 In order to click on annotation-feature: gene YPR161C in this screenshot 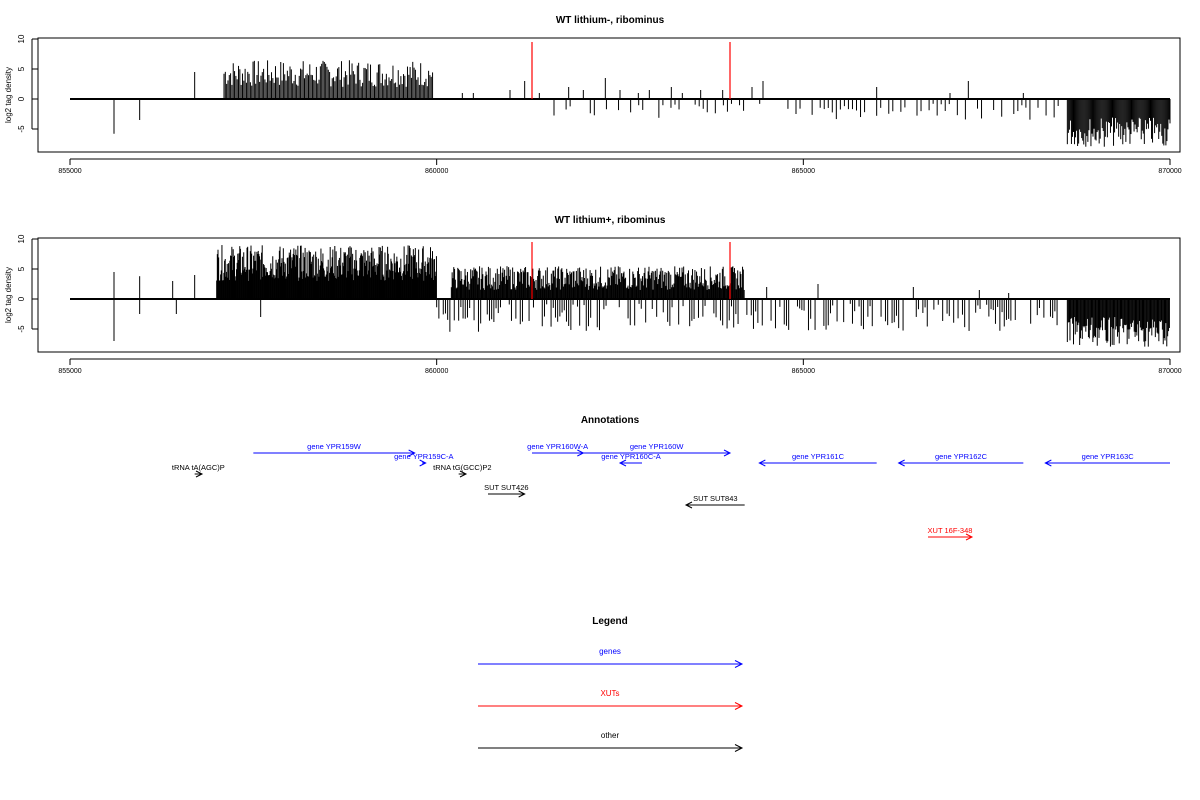, I will do `click(817, 459)`.